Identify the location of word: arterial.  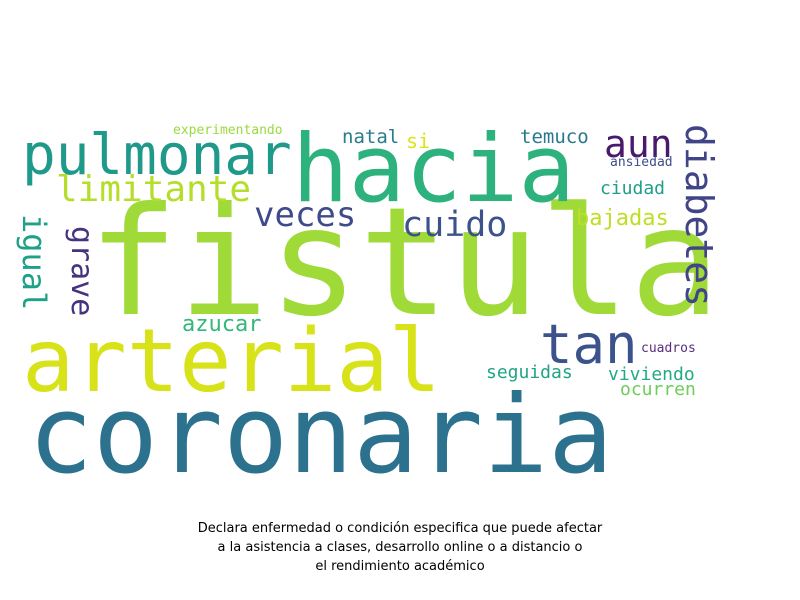
(232, 361).